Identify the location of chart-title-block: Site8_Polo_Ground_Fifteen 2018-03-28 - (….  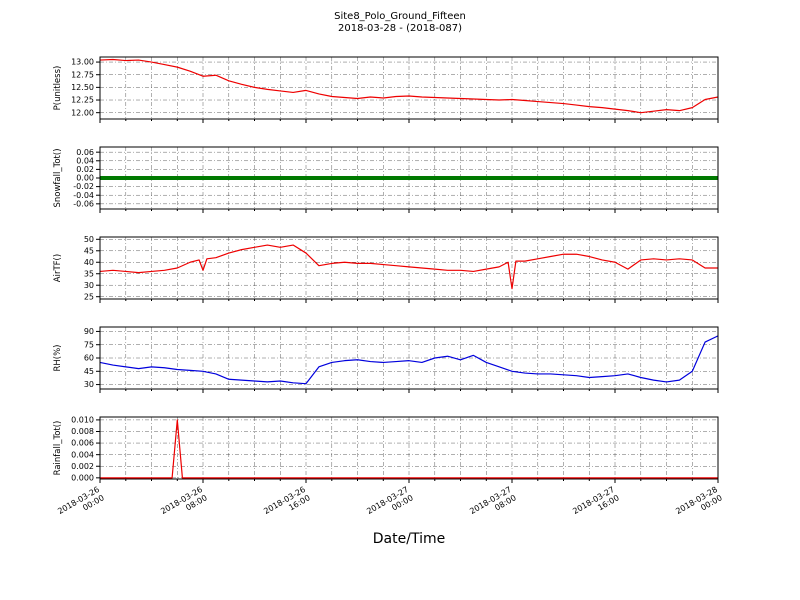
(400, 23).